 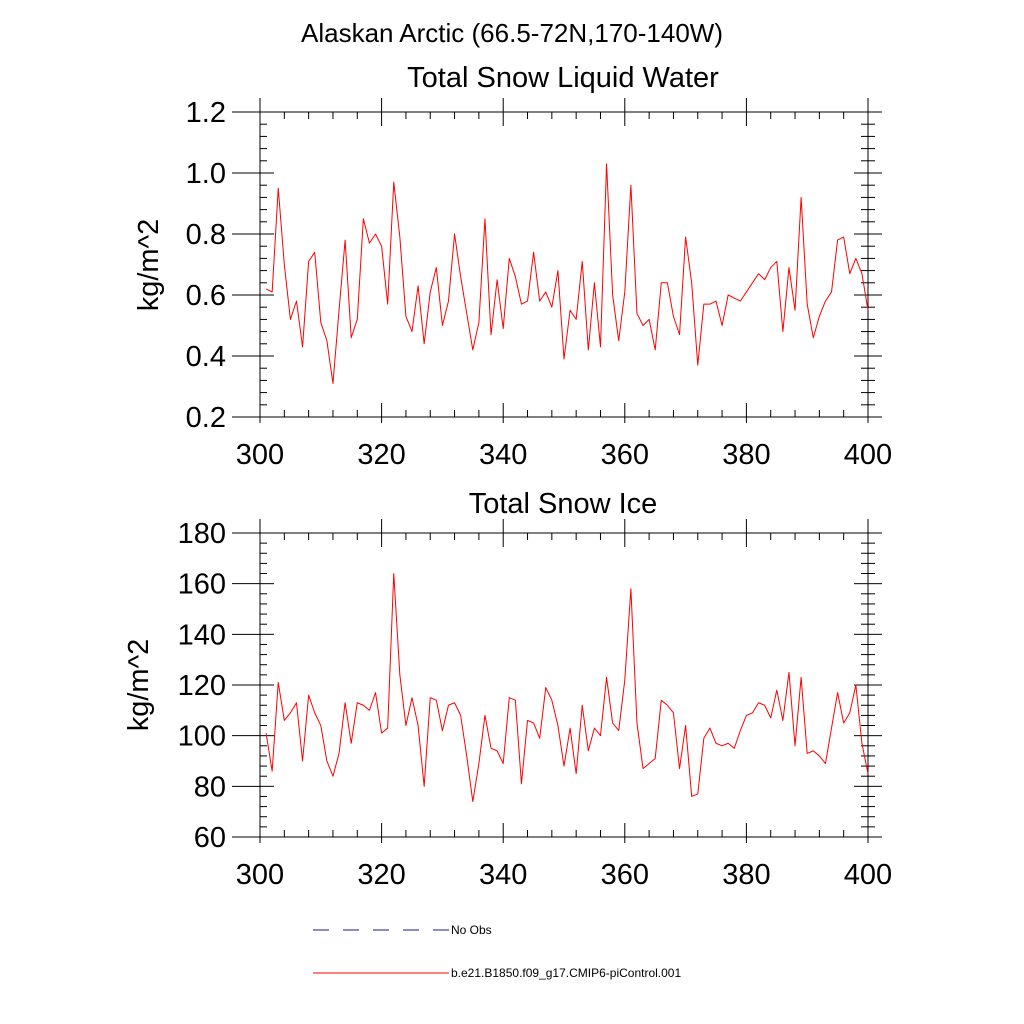 I want to click on legend-label-model: b.e21.B1850.f09_g17.CMIP6-piControl.001, so click(x=566, y=973).